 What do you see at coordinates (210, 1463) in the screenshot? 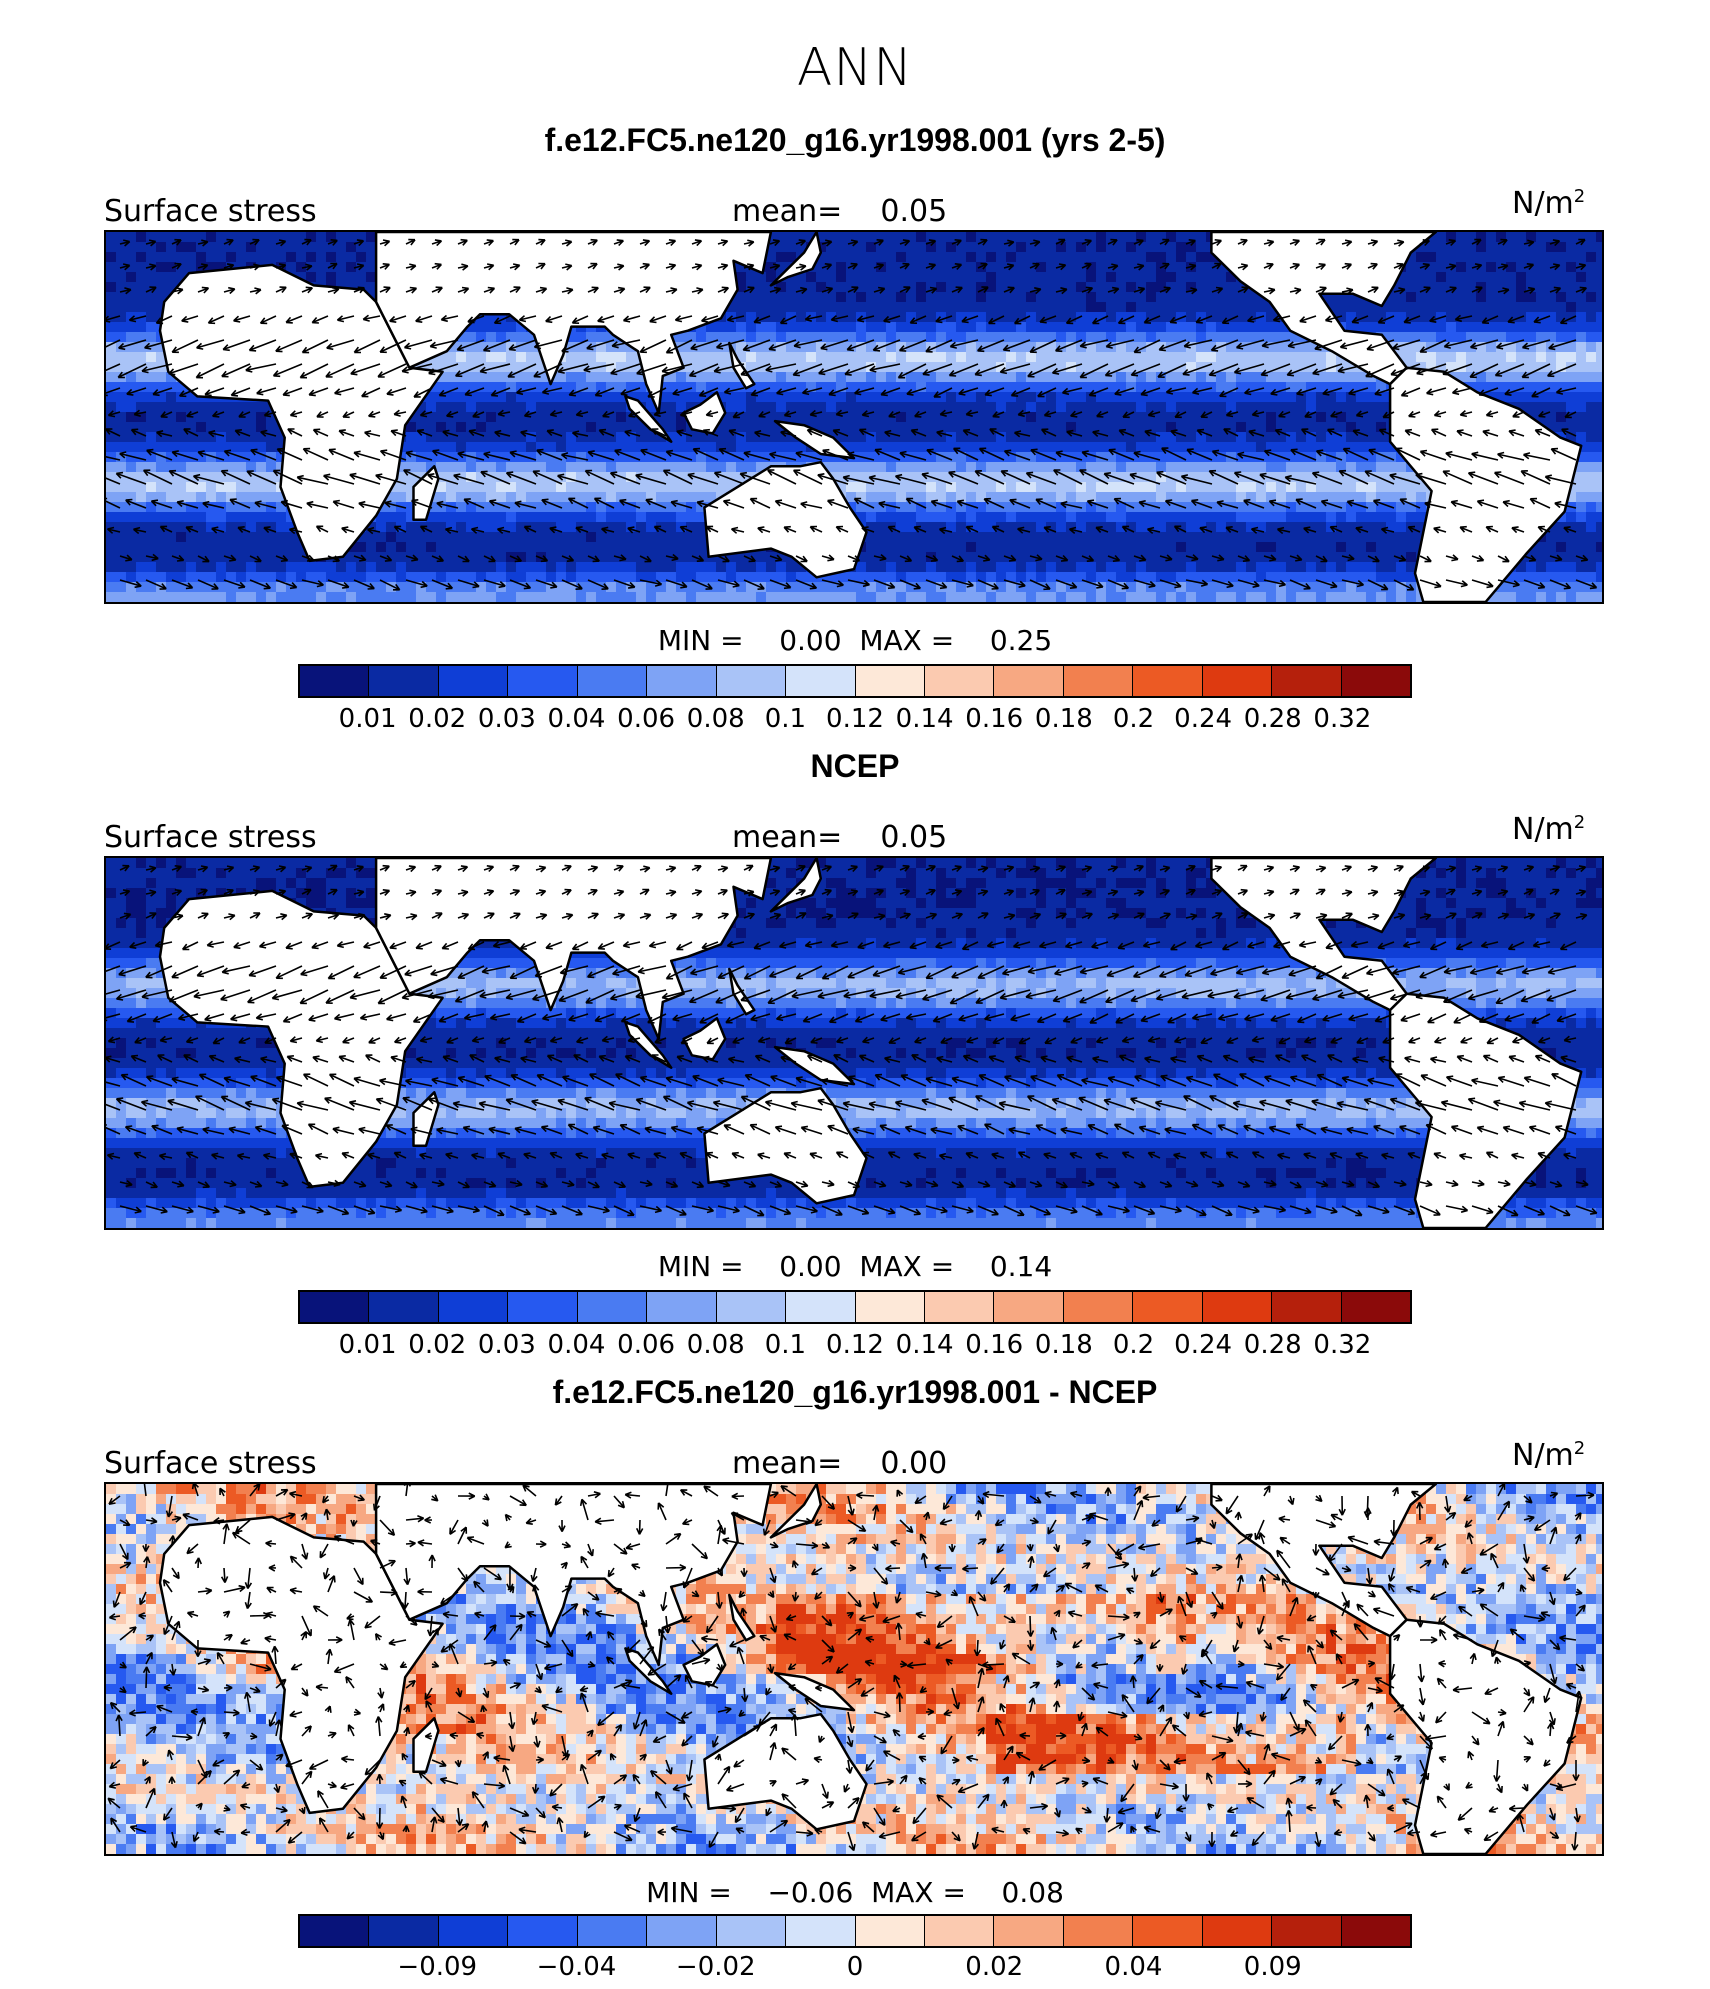
I see `panel-3-variable-label: Surface stress` at bounding box center [210, 1463].